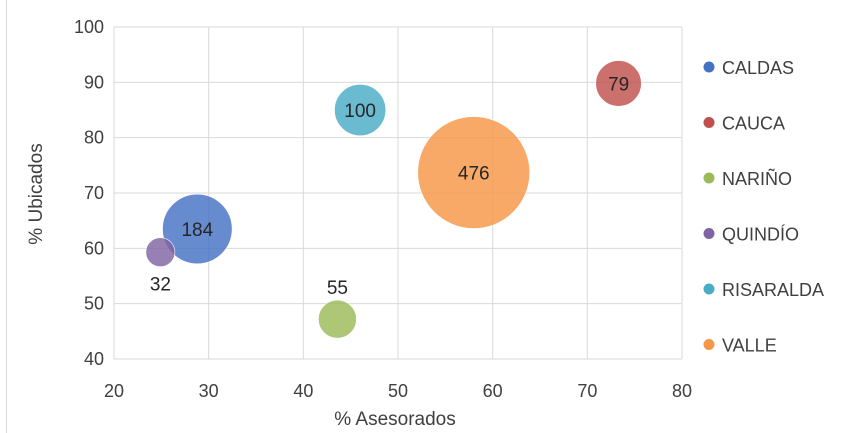  I want to click on y-tick-label: 100, so click(89, 27).